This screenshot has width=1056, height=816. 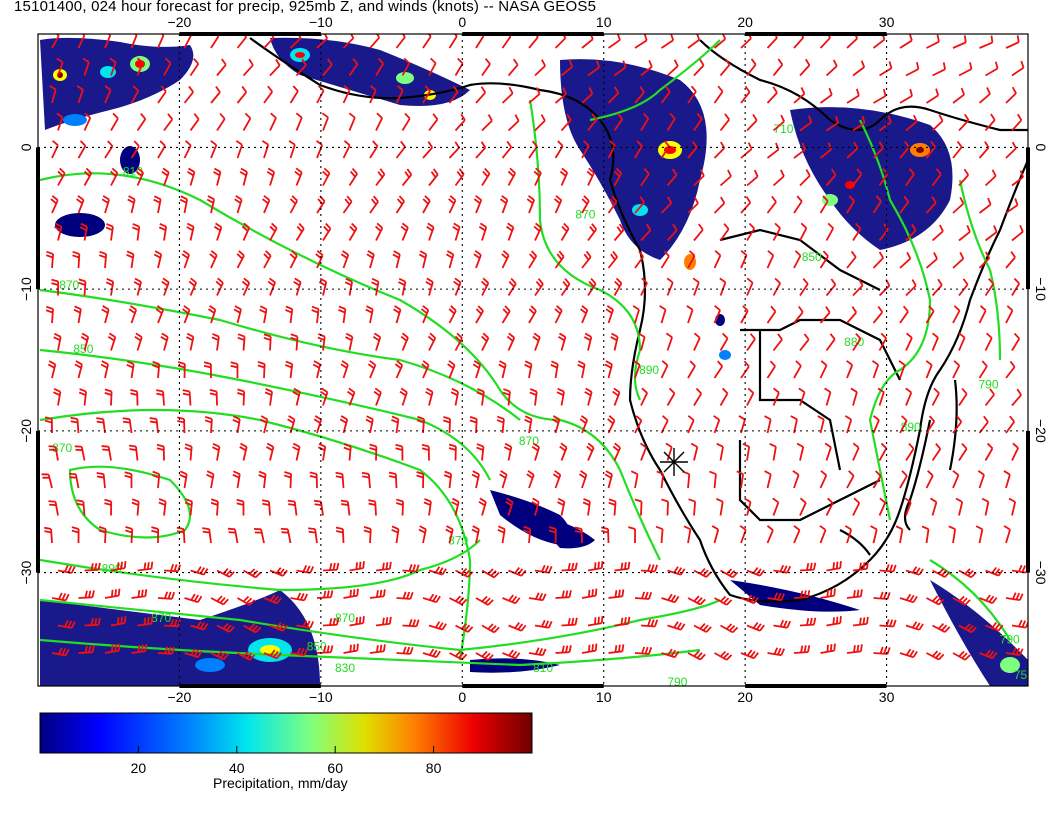 What do you see at coordinates (139, 768) in the screenshot?
I see `colorbar-tick-label: 20` at bounding box center [139, 768].